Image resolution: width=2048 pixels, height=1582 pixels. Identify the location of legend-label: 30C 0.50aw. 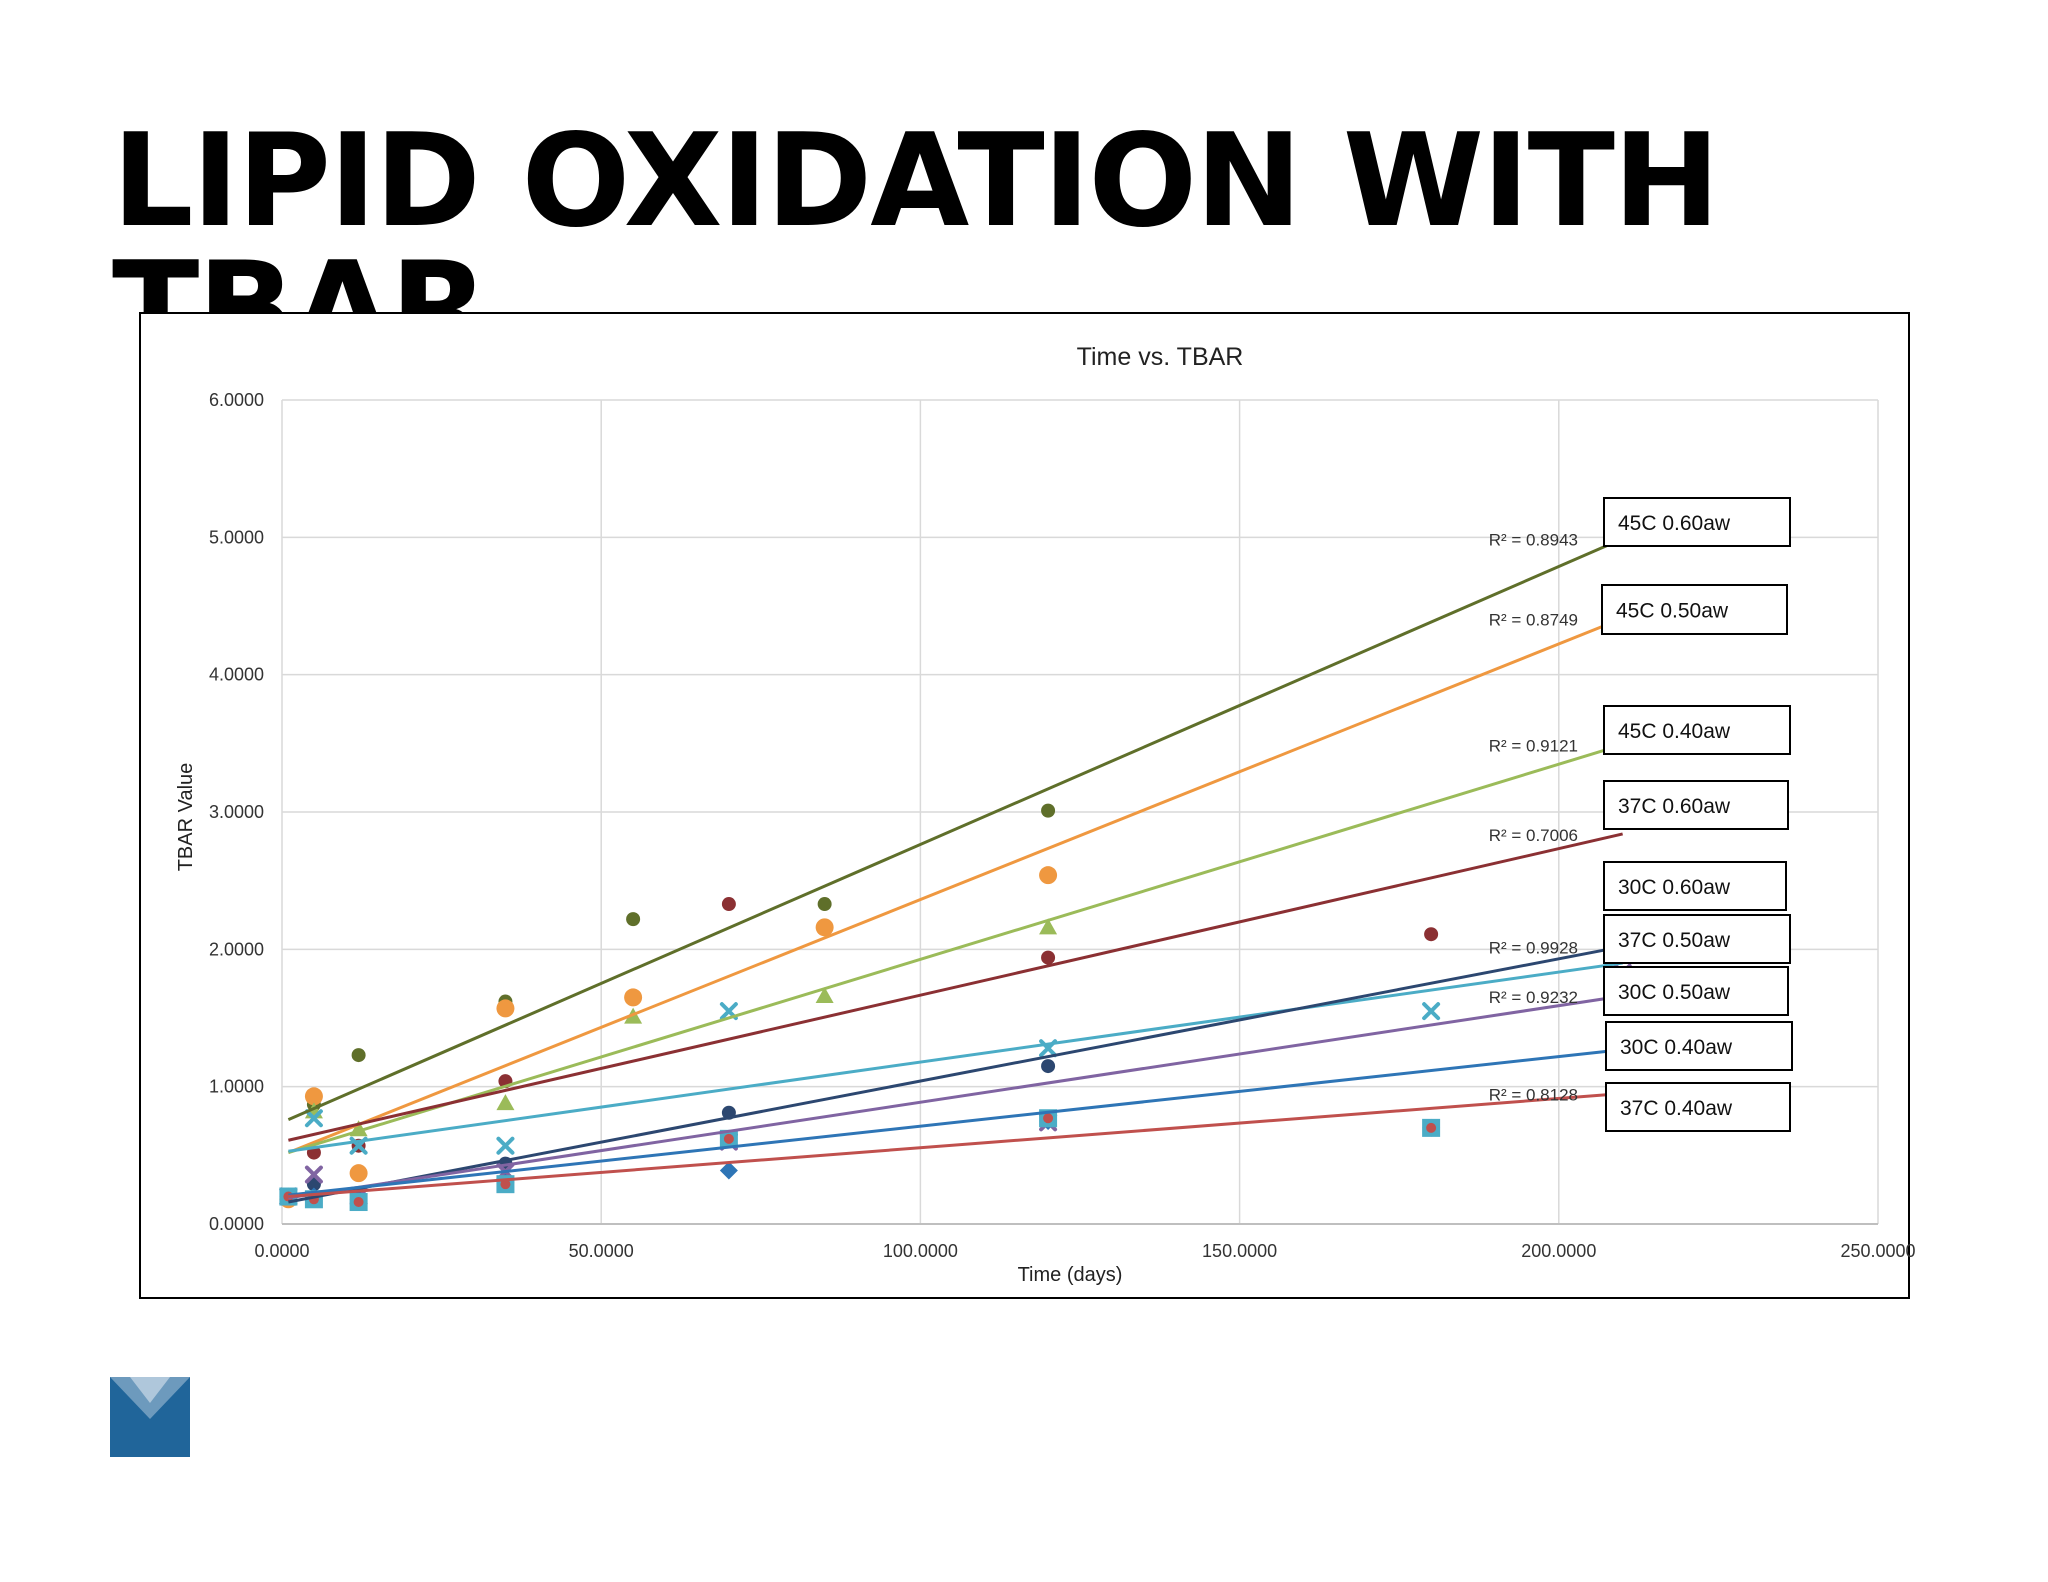
(1674, 992).